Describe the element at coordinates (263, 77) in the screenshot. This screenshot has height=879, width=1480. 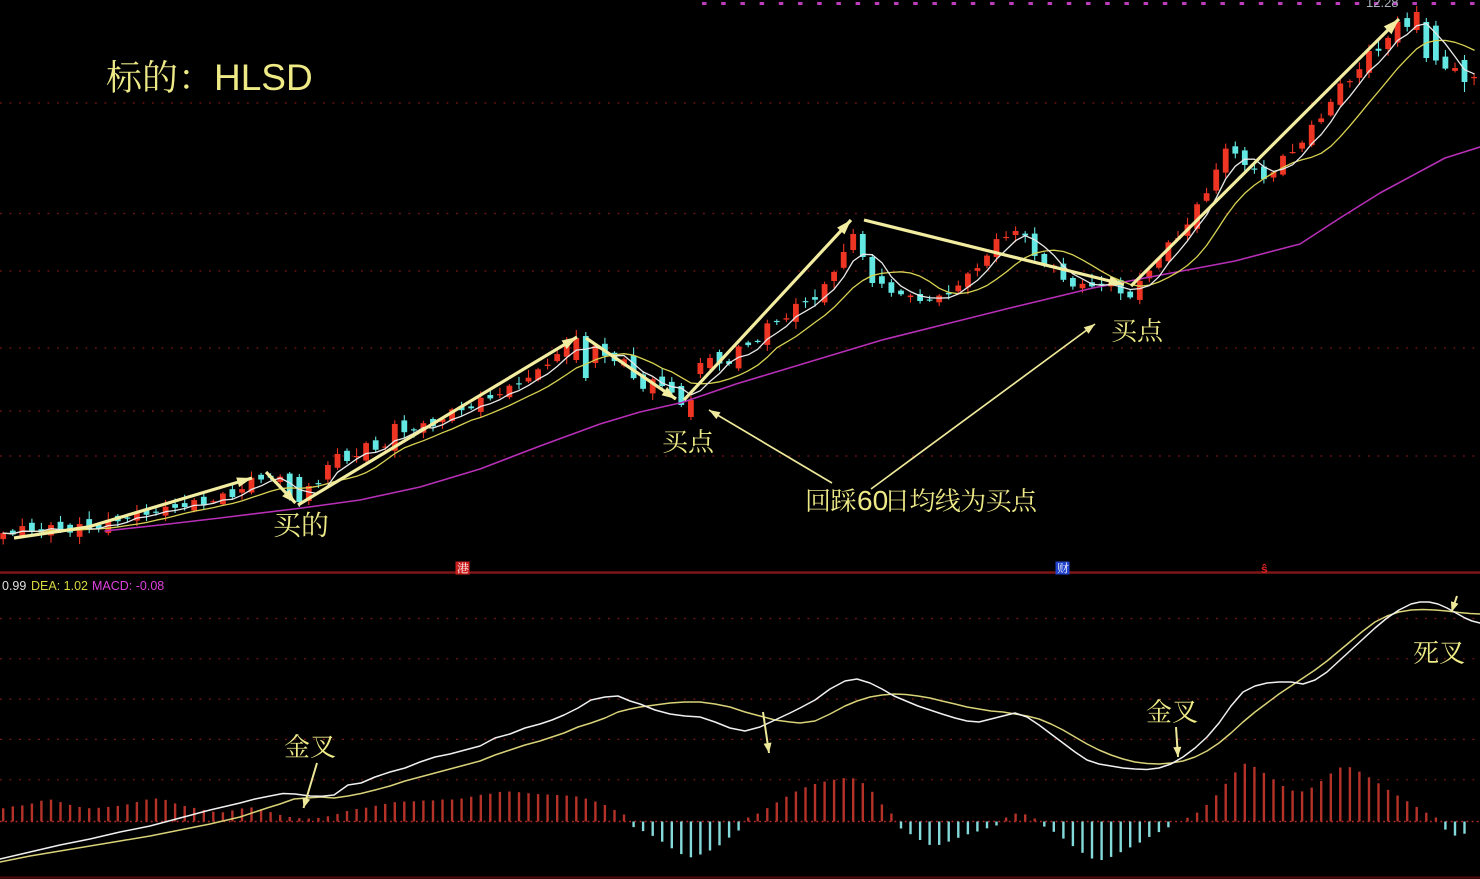
I see `svg-text: HLSD` at that location.